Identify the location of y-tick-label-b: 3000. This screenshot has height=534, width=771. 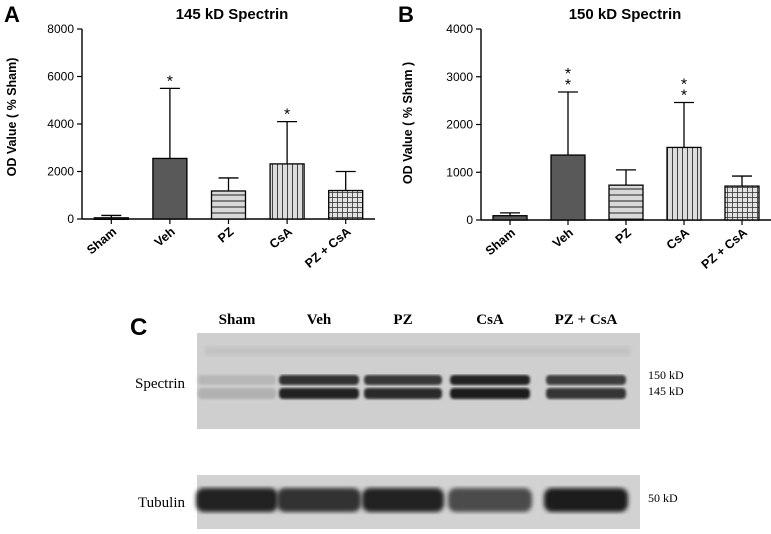
(459, 77).